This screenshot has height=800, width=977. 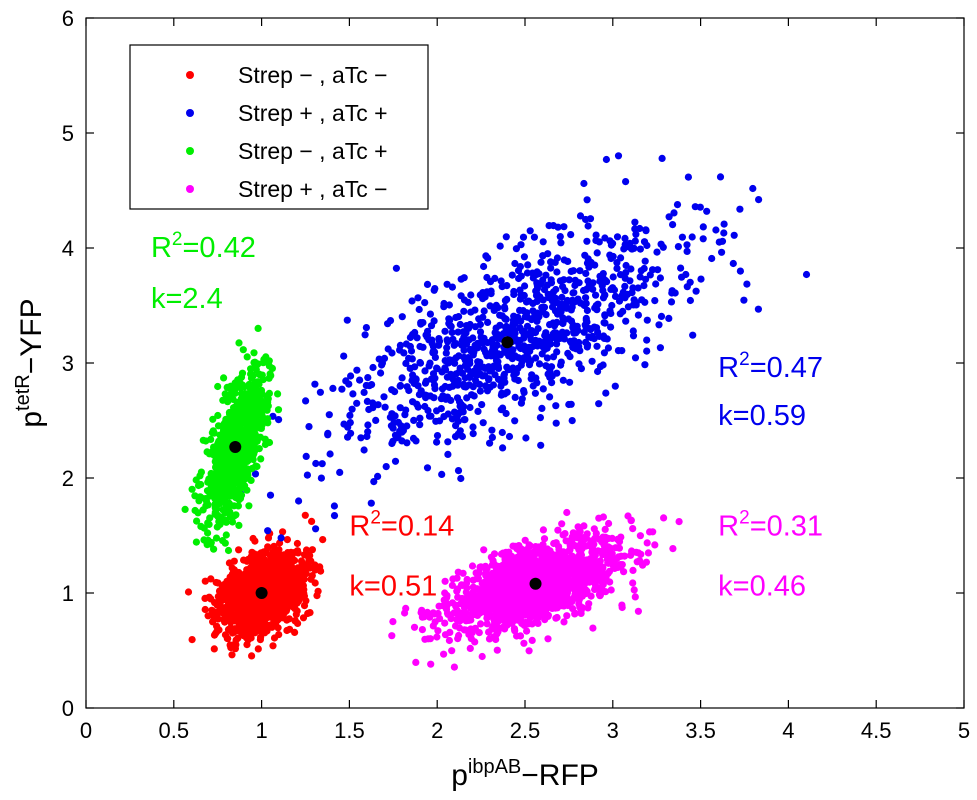 I want to click on mean-markers-layer, so click(x=385, y=467).